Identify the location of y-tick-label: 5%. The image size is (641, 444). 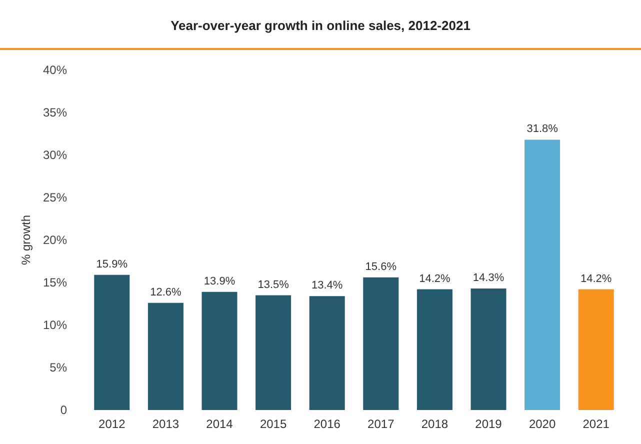
(59, 367).